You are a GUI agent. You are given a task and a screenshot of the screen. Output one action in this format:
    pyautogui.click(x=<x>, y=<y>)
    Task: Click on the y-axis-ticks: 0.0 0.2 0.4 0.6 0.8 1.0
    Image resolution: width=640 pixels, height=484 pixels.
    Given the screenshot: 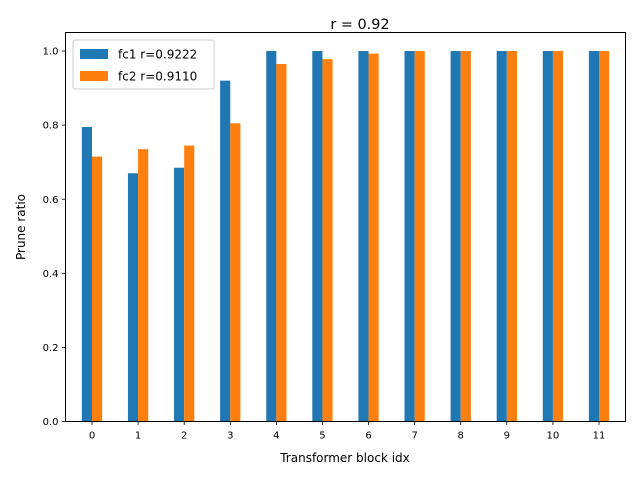 What is the action you would take?
    pyautogui.click(x=54, y=237)
    